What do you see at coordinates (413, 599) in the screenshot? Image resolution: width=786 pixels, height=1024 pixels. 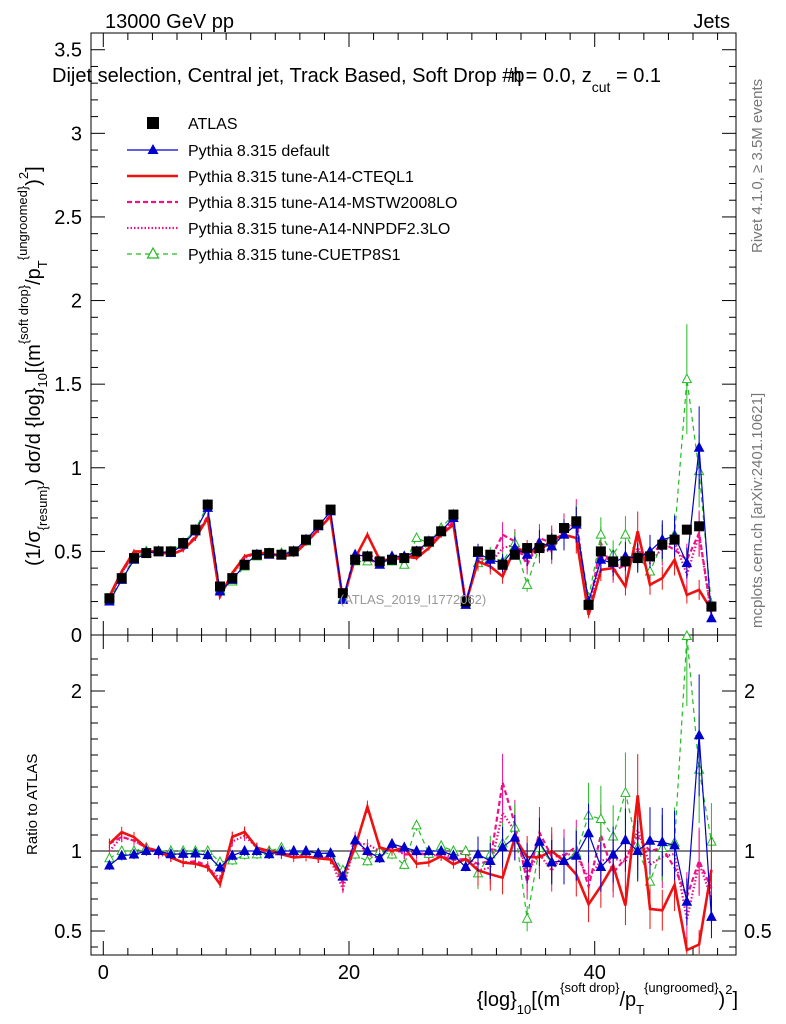 I see `analysis-id-label: (ATLAS_2019_I1772062)` at bounding box center [413, 599].